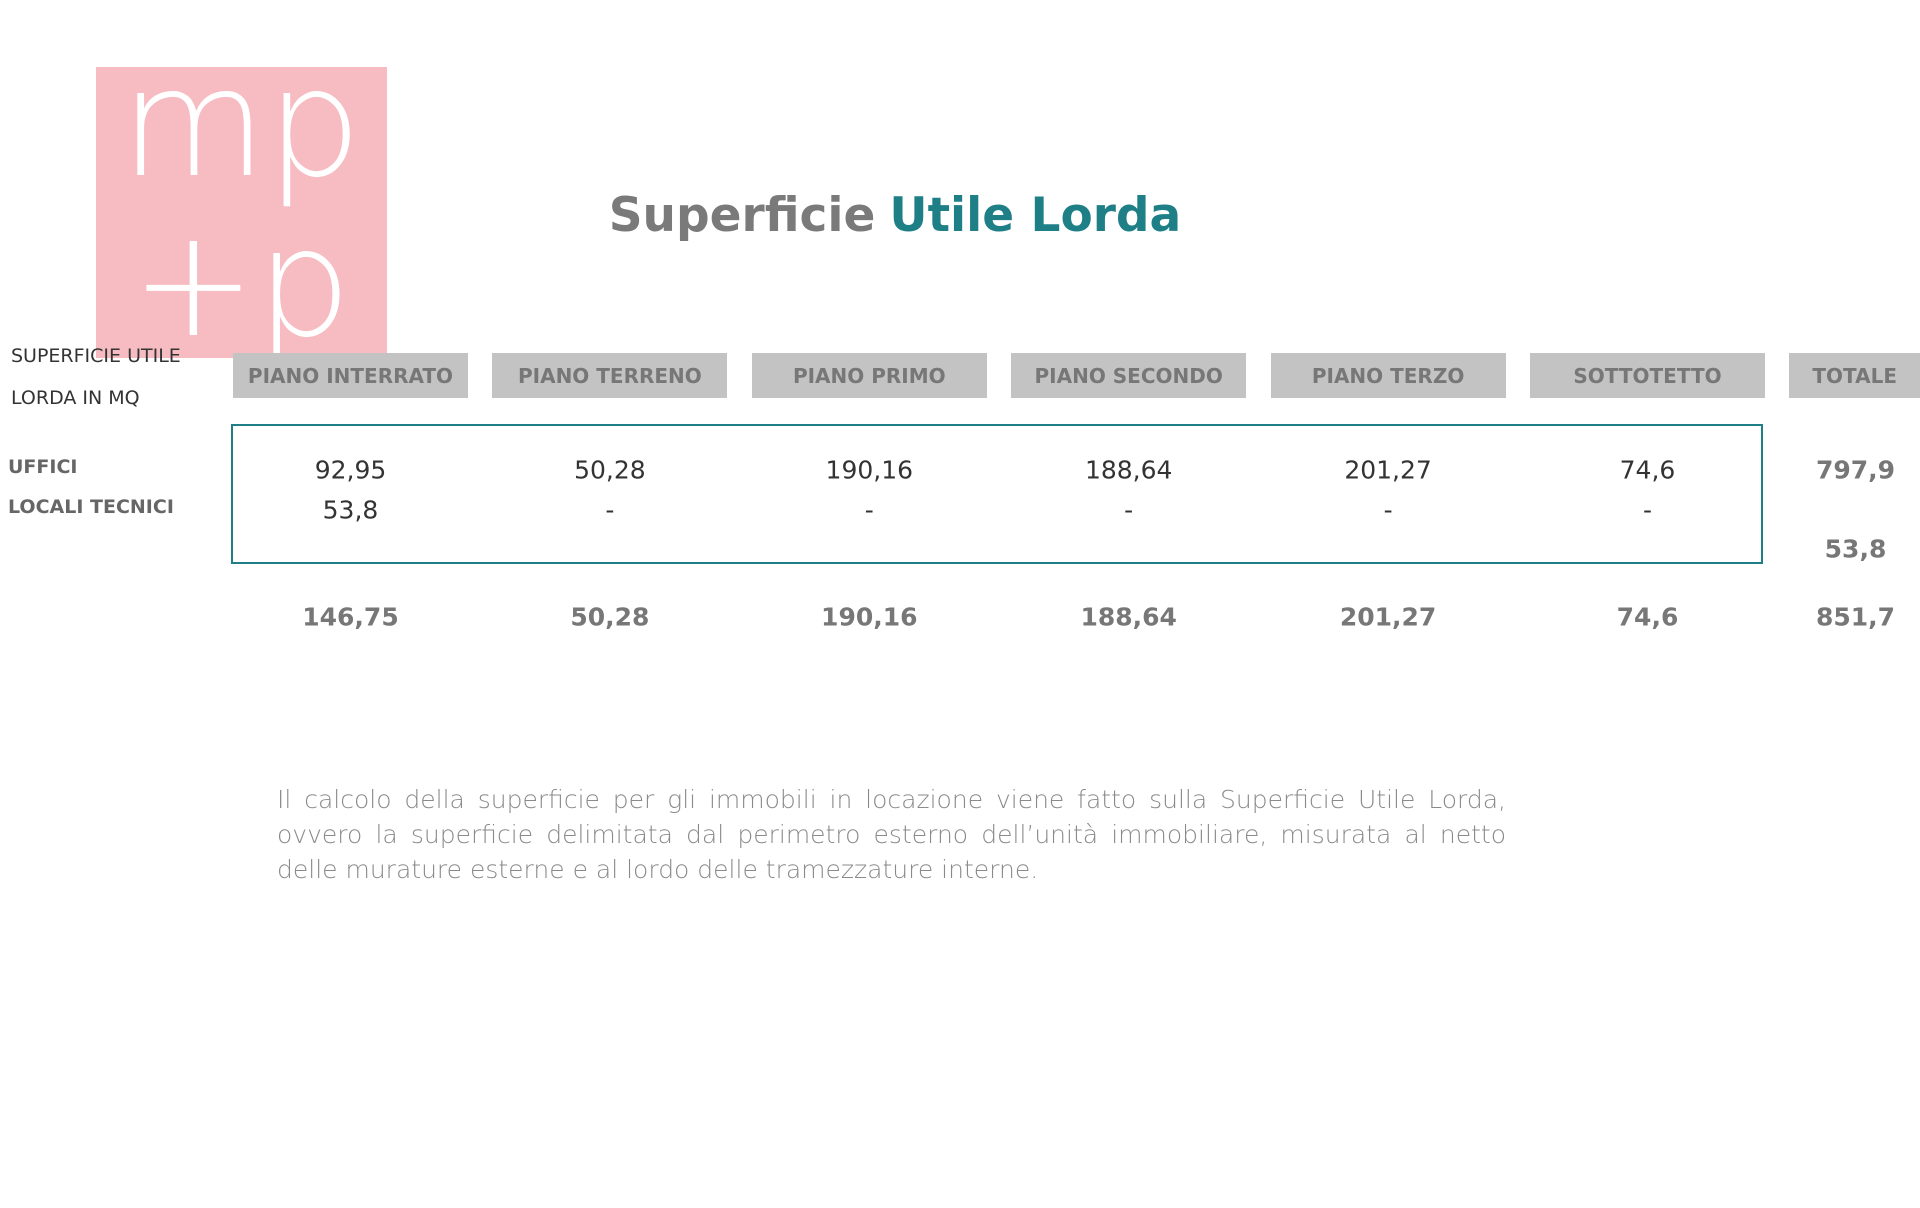 Image resolution: width=1920 pixels, height=1208 pixels. What do you see at coordinates (350, 617) in the screenshot?
I see `column-total: 146,75` at bounding box center [350, 617].